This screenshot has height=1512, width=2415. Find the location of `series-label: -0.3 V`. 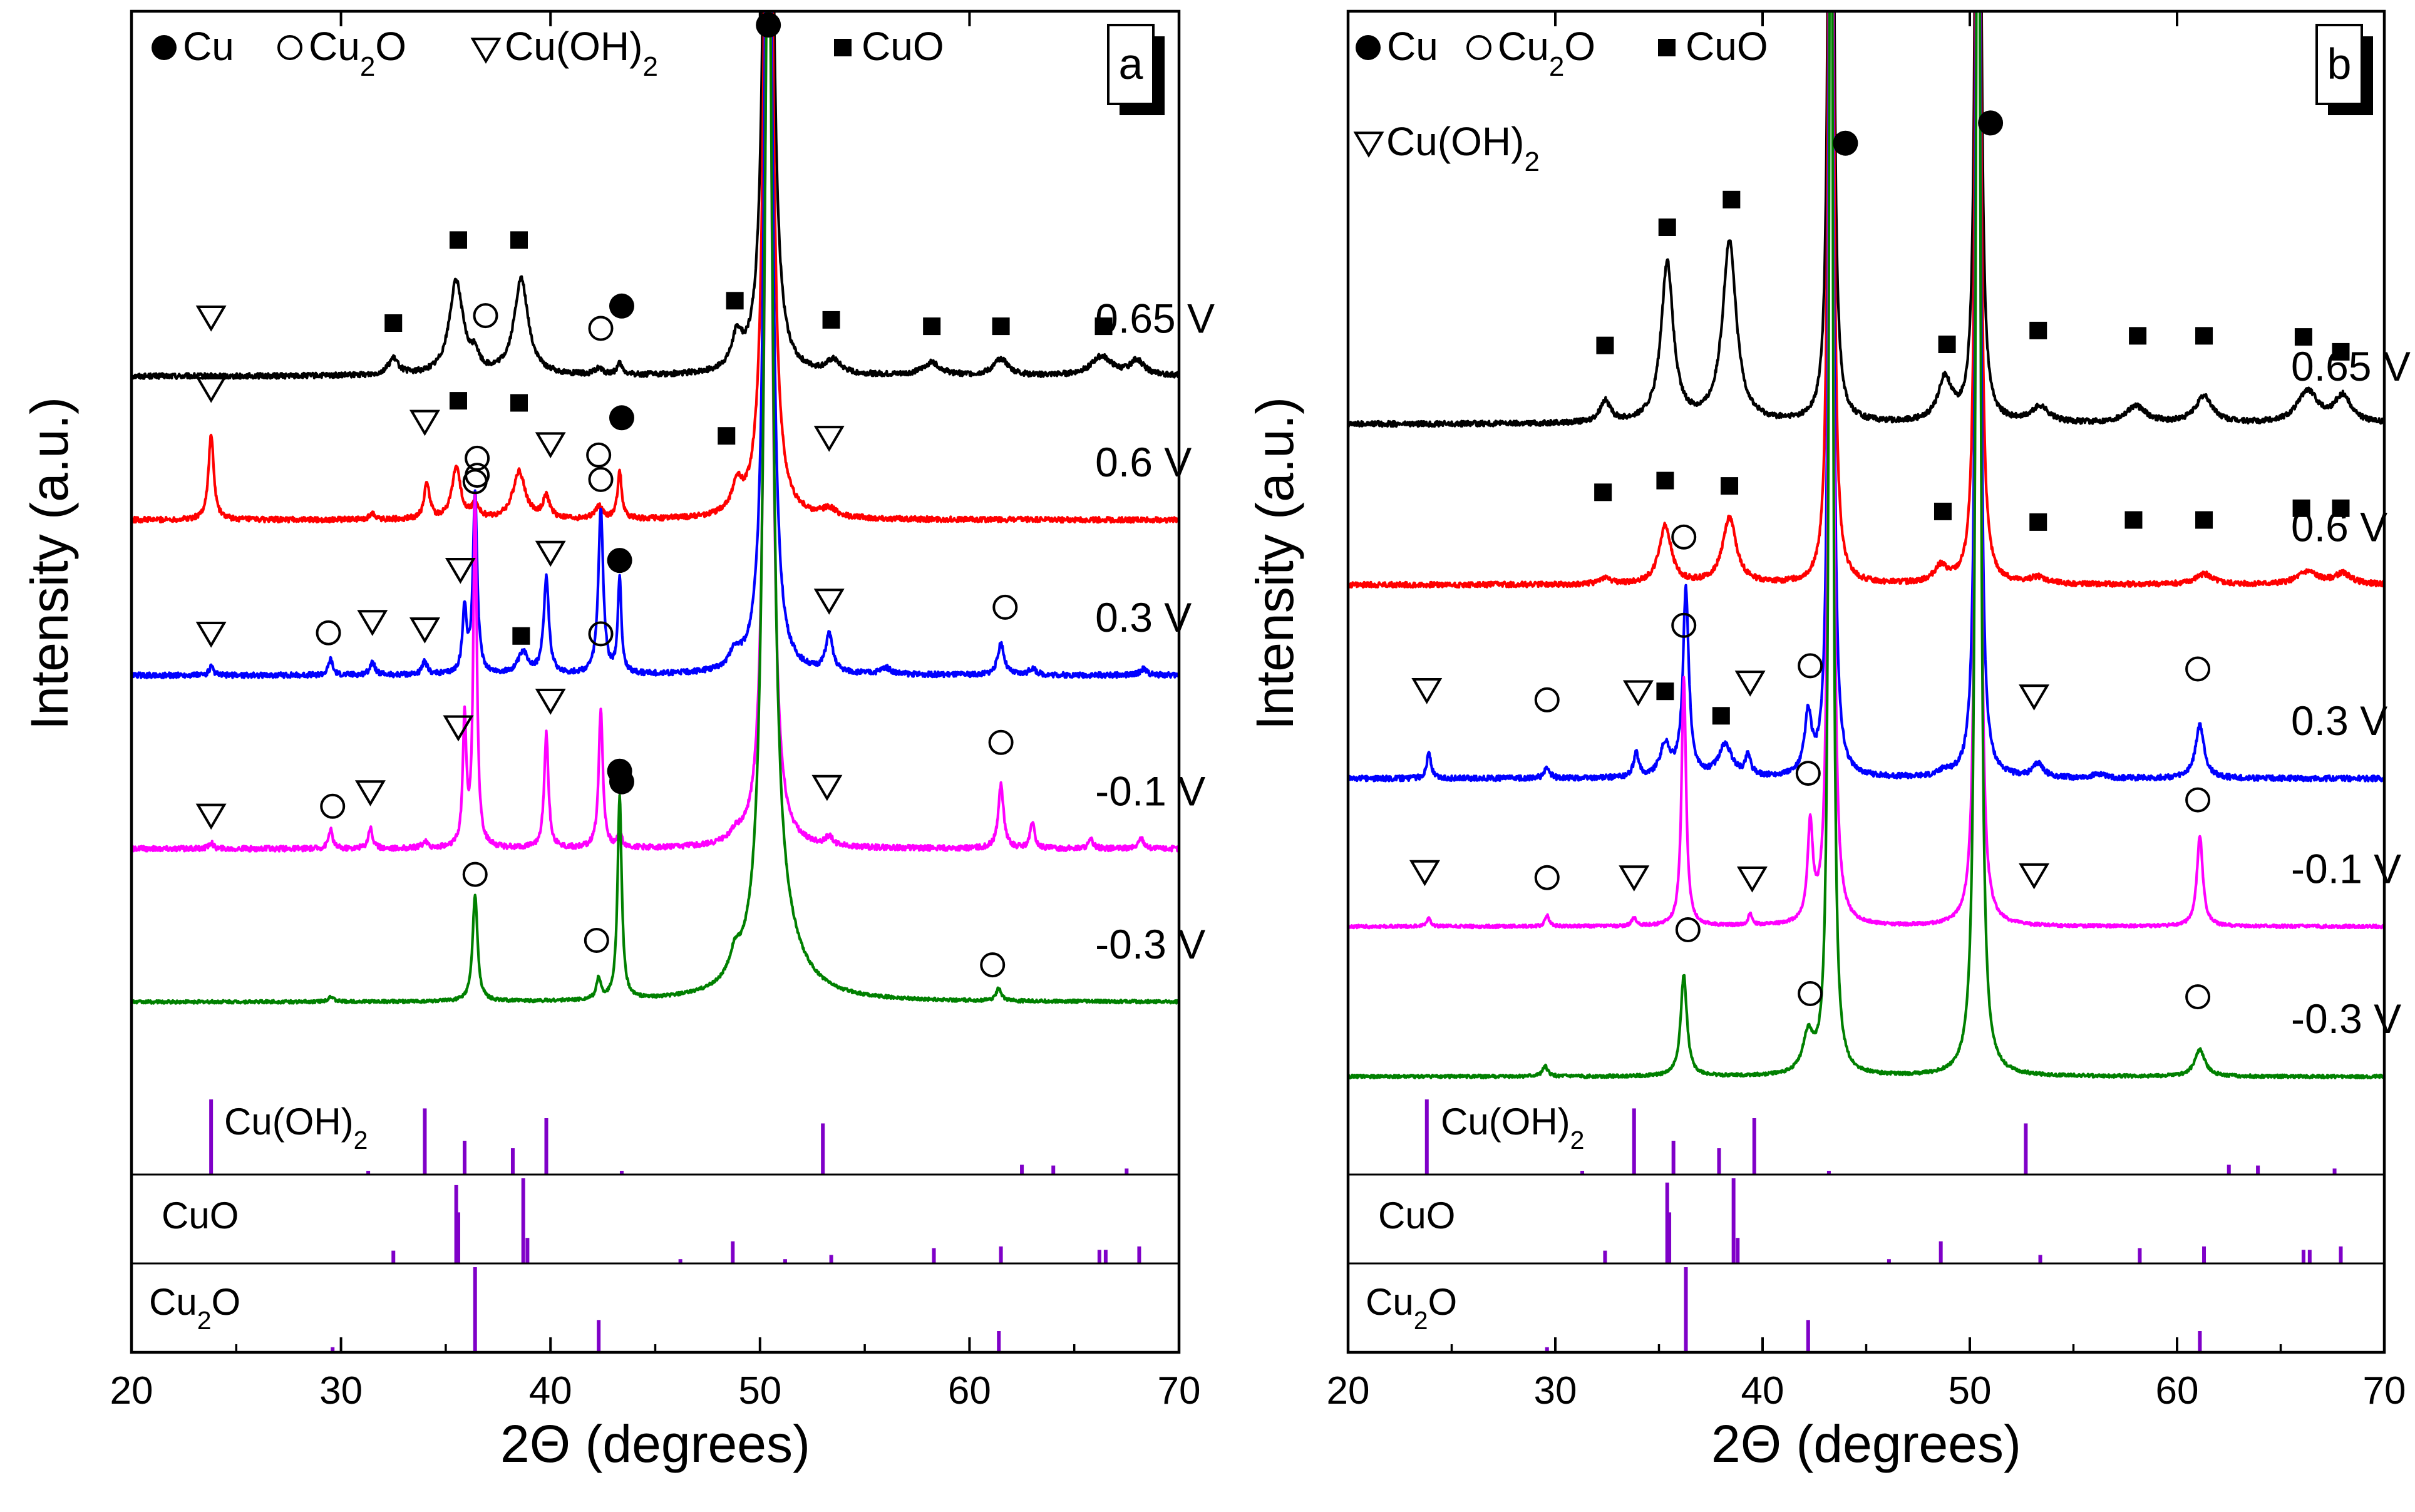

series-label: -0.3 V is located at coordinates (1150, 944).